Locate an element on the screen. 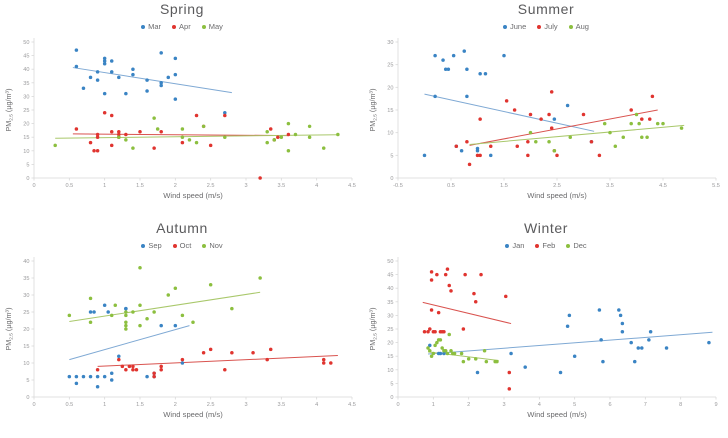  x-tick-label: 4.5 is located at coordinates (352, 186).